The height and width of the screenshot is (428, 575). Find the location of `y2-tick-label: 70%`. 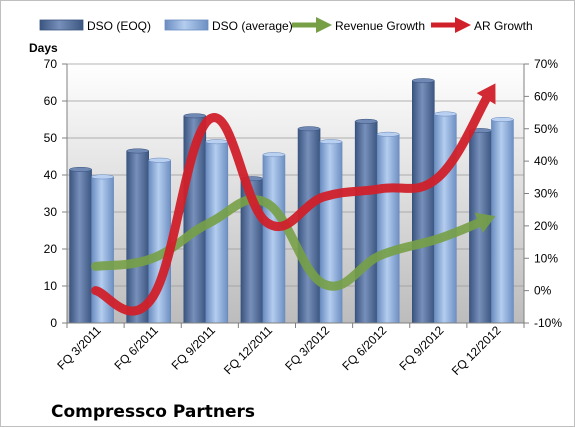

y2-tick-label: 70% is located at coordinates (546, 64).